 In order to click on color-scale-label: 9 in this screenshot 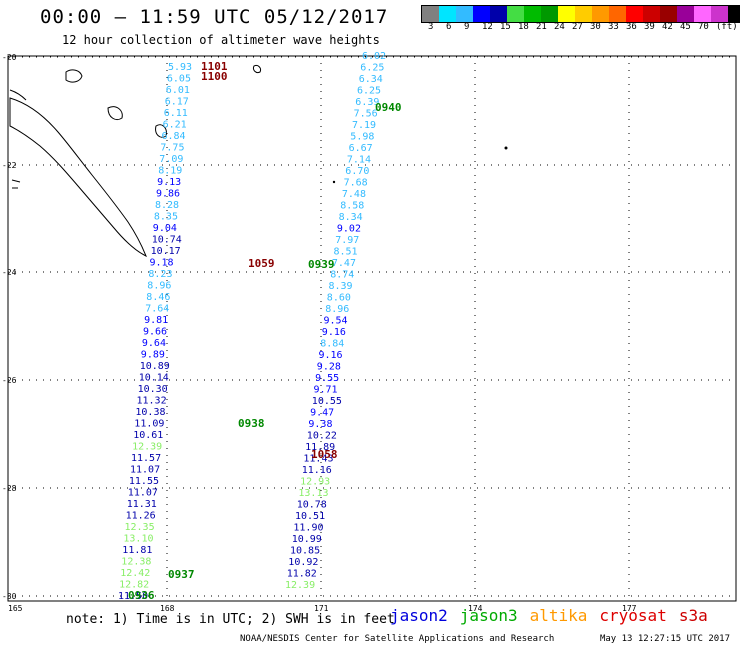, I will do `click(467, 27)`.